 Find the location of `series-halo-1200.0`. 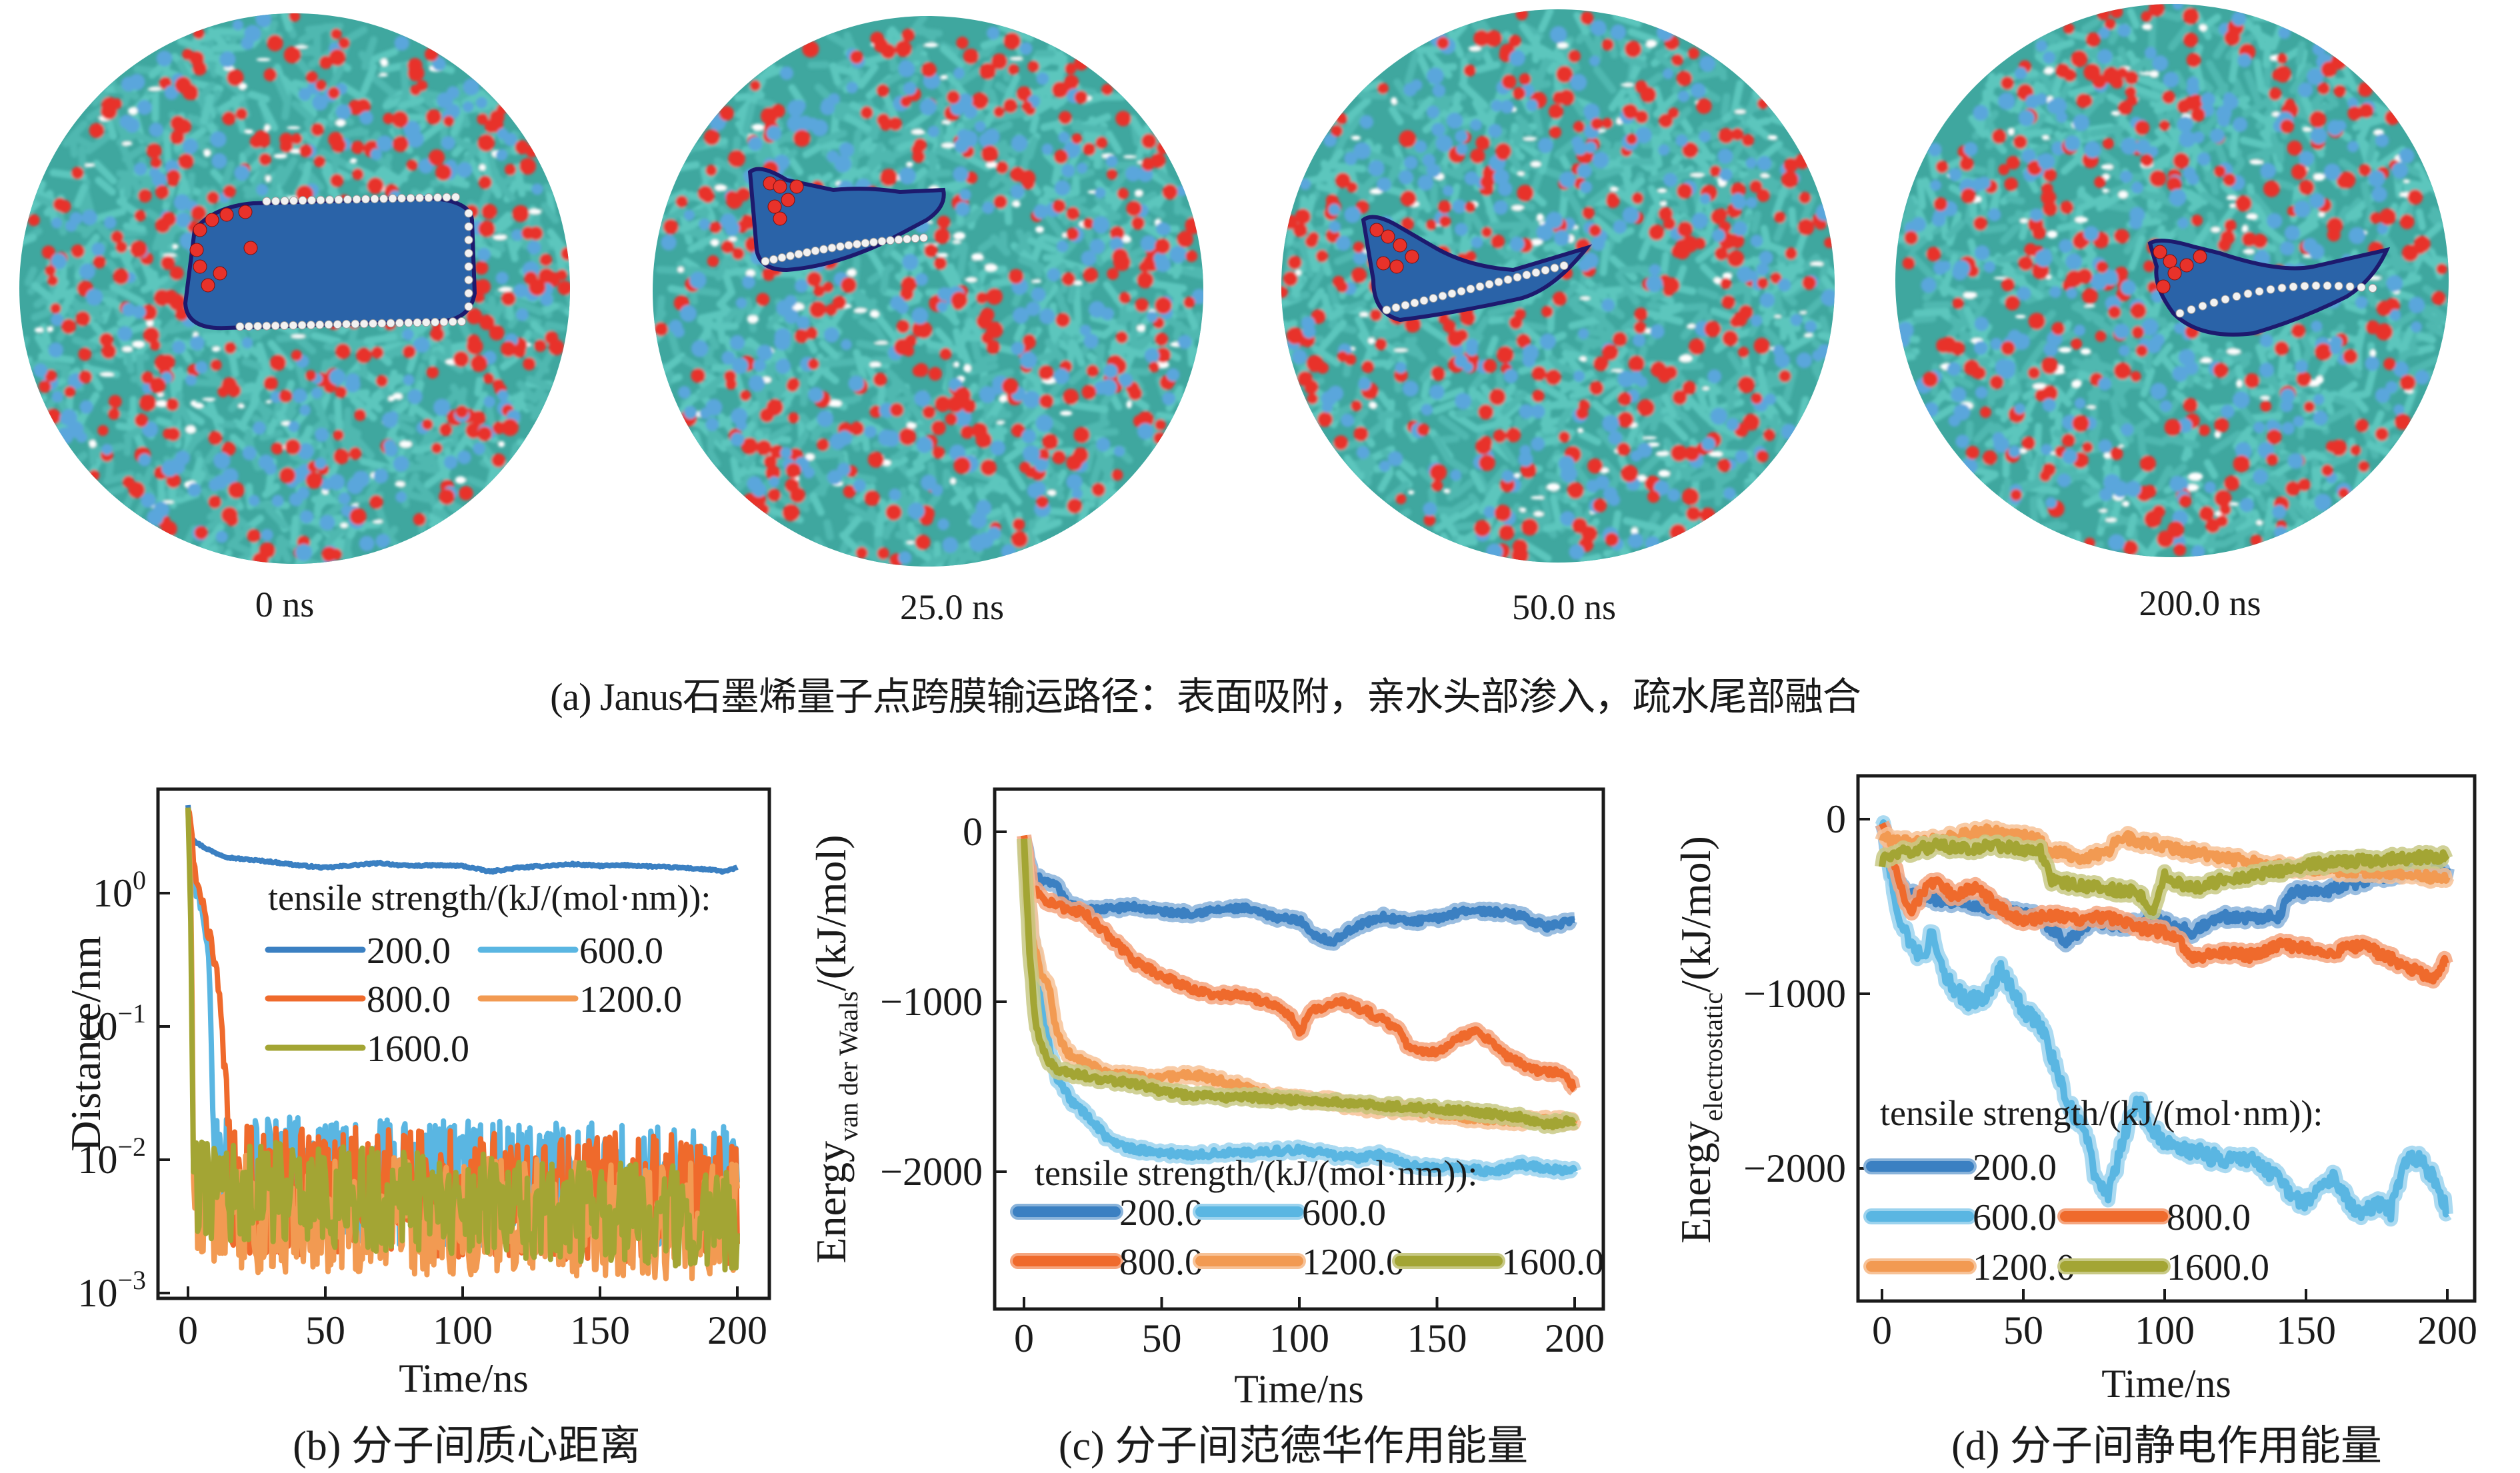

series-halo-1200.0 is located at coordinates (2165, 854).